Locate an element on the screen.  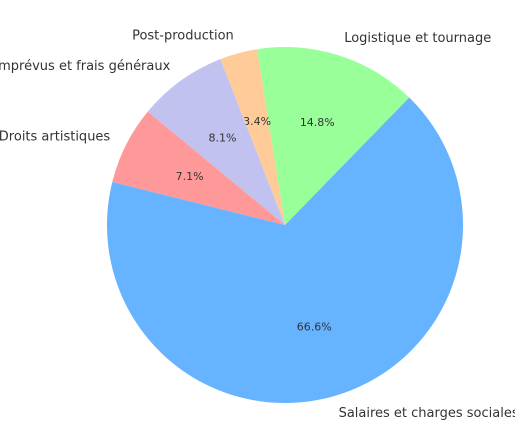
value-label: 7.1% is located at coordinates (190, 176).